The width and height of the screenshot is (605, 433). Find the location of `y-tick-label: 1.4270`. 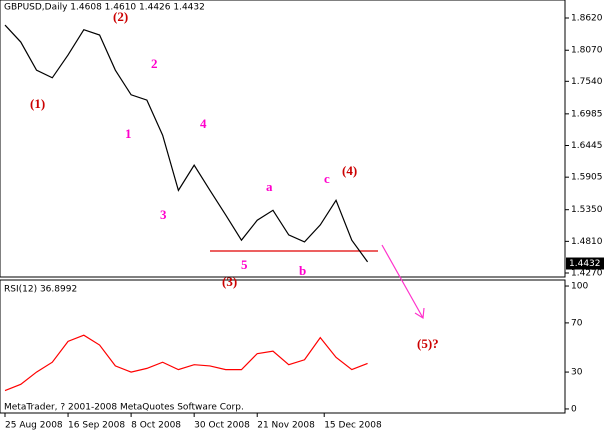

y-tick-label: 1.4270 is located at coordinates (587, 274).